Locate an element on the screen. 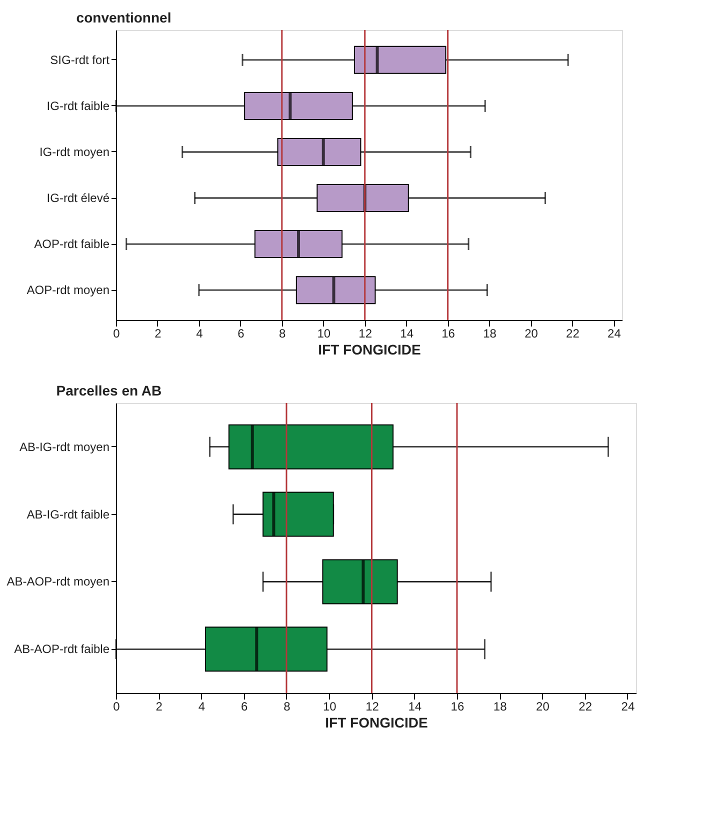  y-tick-label: IG-rdt élevé is located at coordinates (78, 198).